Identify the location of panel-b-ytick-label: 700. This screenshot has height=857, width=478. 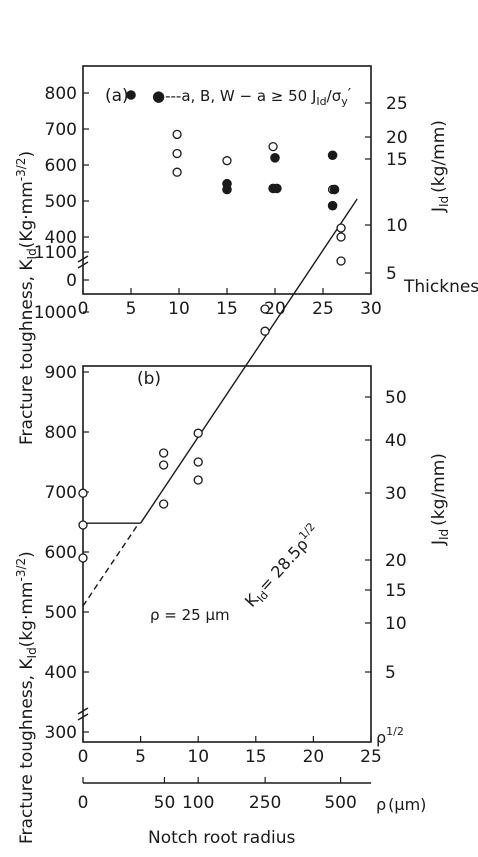
(61, 493).